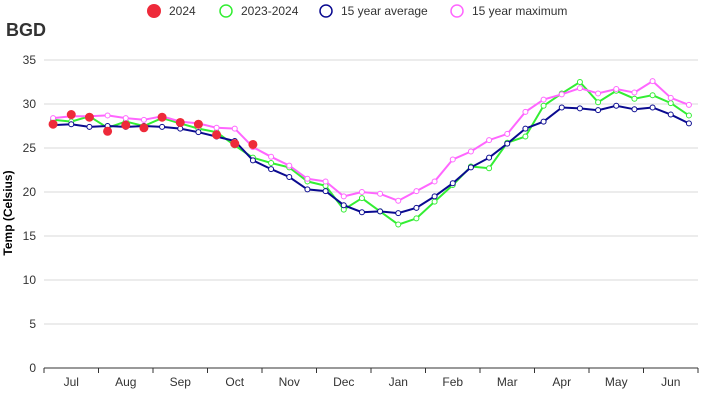 This screenshot has width=726, height=400. What do you see at coordinates (26, 30) in the screenshot?
I see `chart-title: BGD` at bounding box center [26, 30].